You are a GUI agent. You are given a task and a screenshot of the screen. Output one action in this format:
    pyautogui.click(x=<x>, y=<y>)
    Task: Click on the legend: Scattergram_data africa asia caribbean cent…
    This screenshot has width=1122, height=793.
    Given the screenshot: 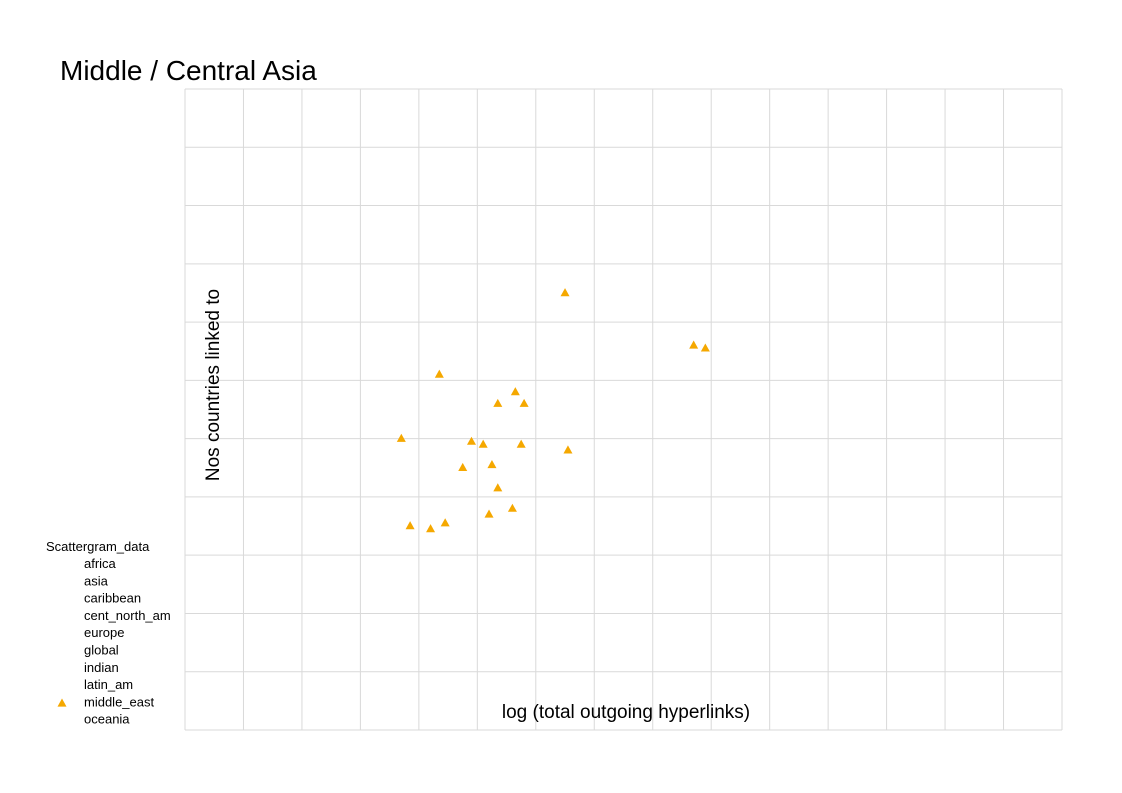 What is the action you would take?
    pyautogui.click(x=108, y=633)
    